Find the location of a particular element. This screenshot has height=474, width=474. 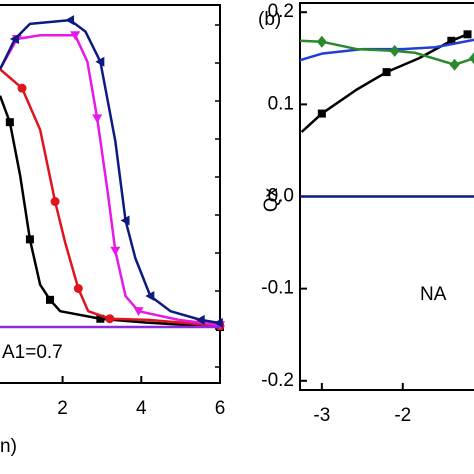

x-tick-label: 6 is located at coordinates (220, 408).